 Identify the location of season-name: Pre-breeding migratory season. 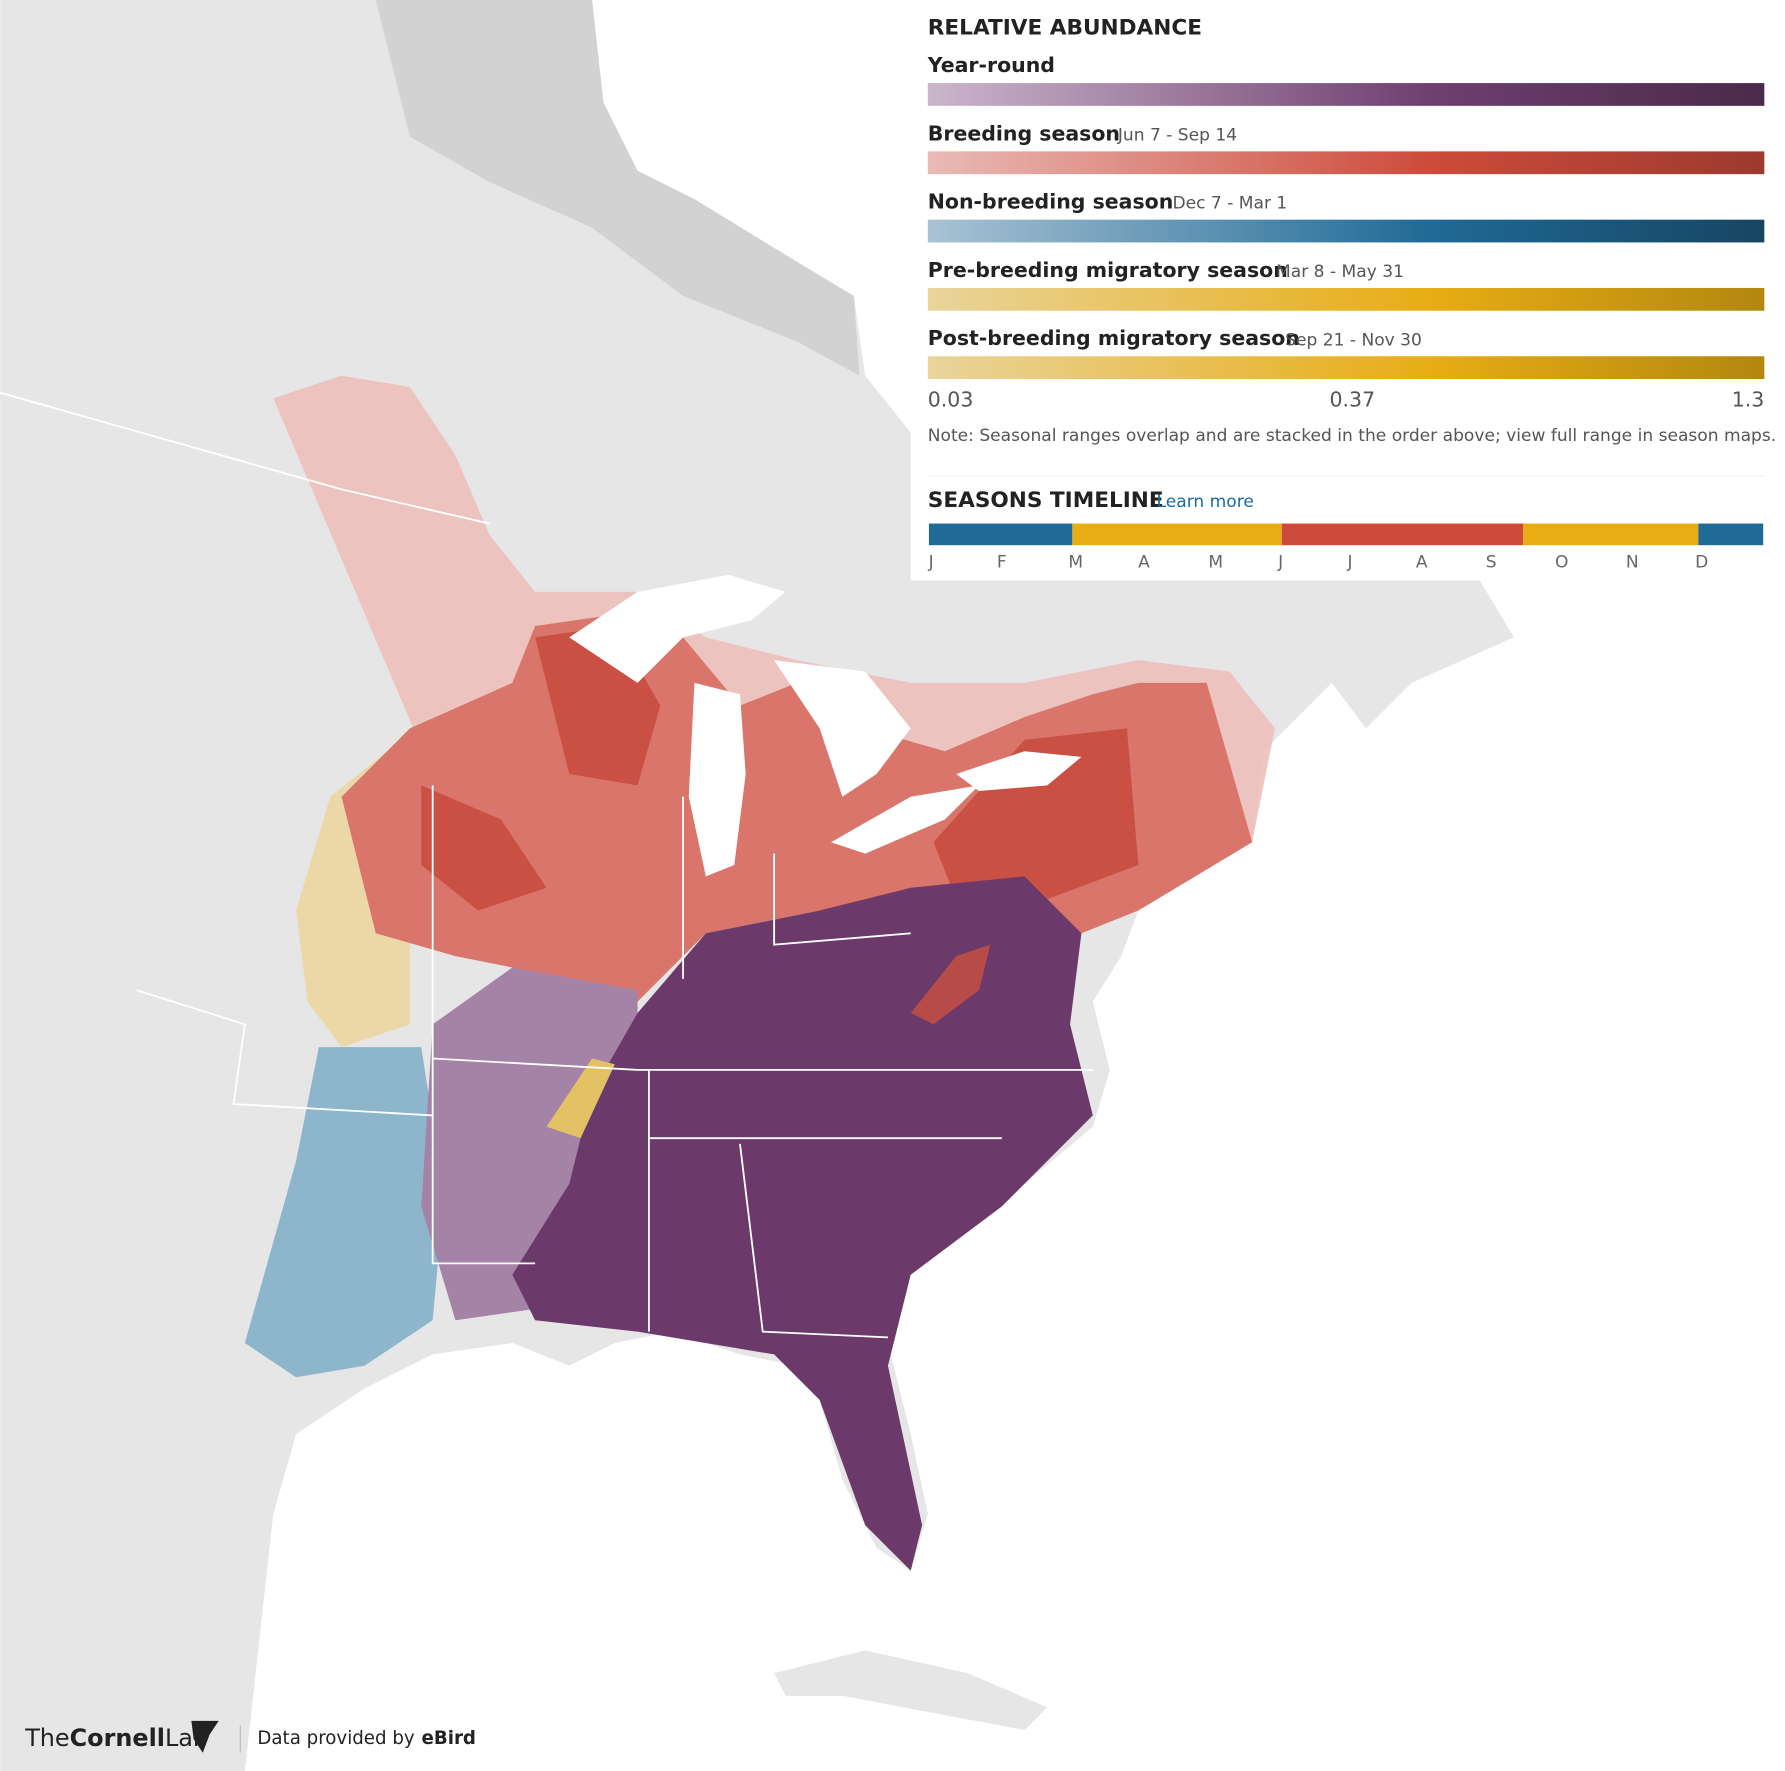
(1108, 270).